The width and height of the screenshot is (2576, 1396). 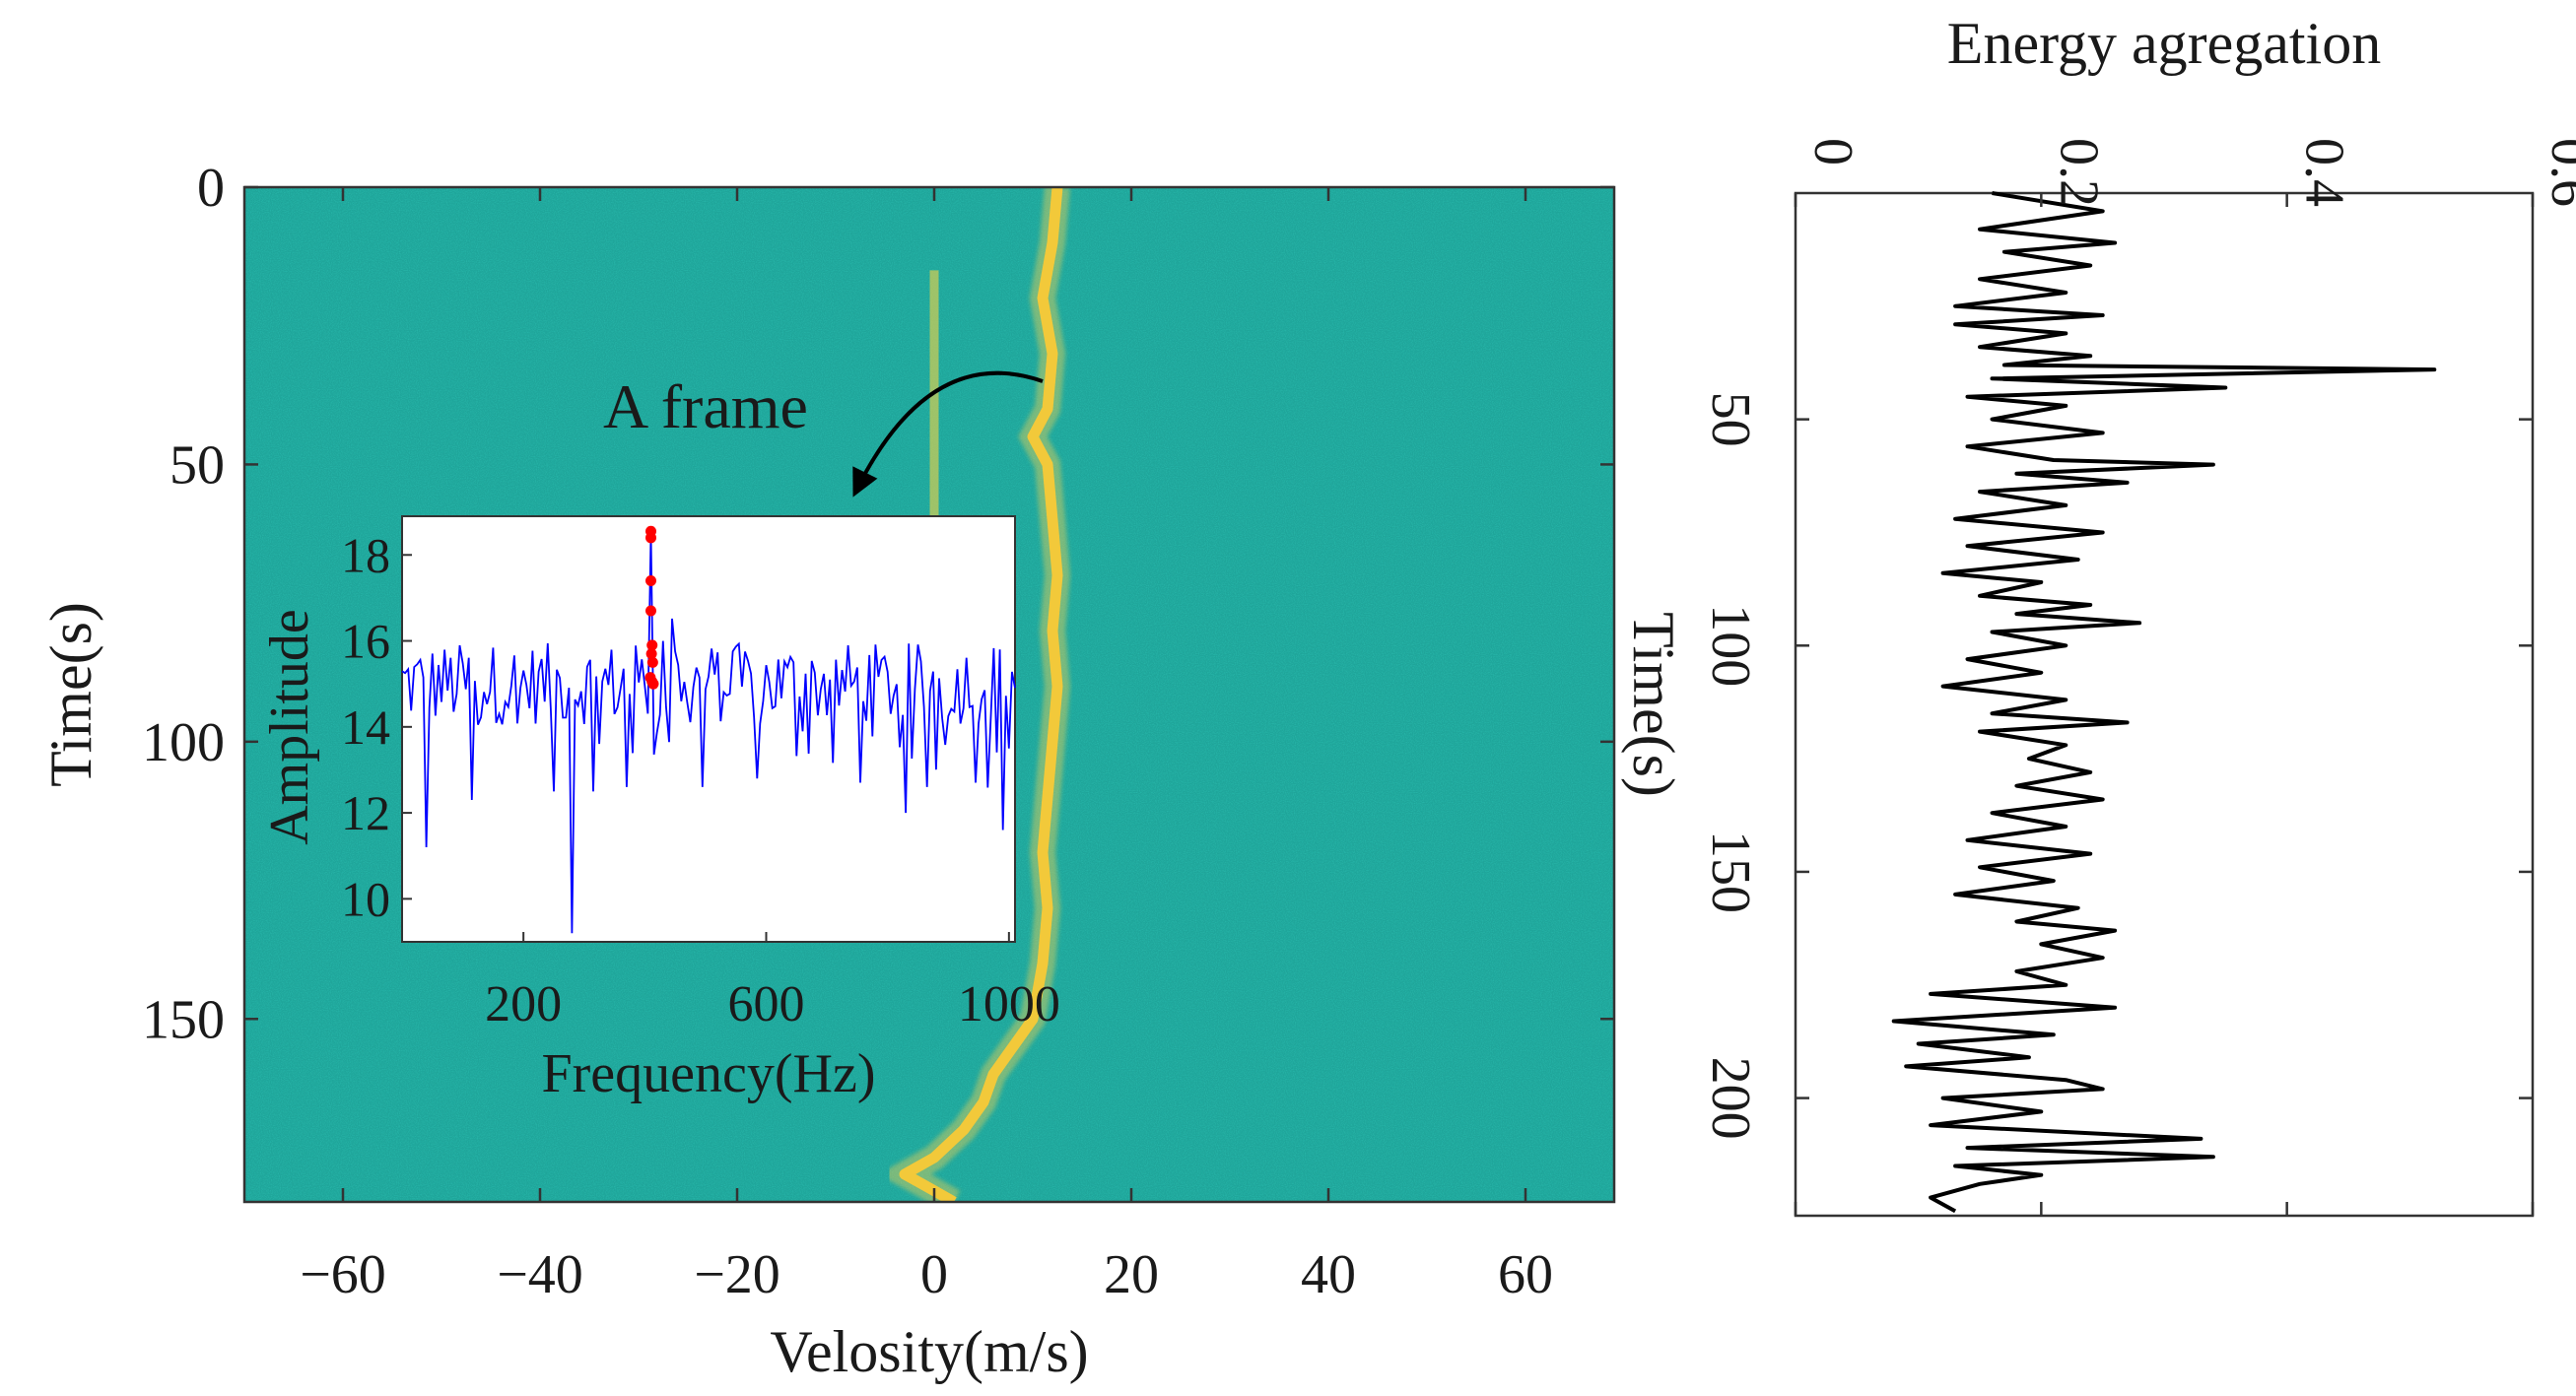 I want to click on inset-y-tick-label: 12, so click(x=365, y=813).